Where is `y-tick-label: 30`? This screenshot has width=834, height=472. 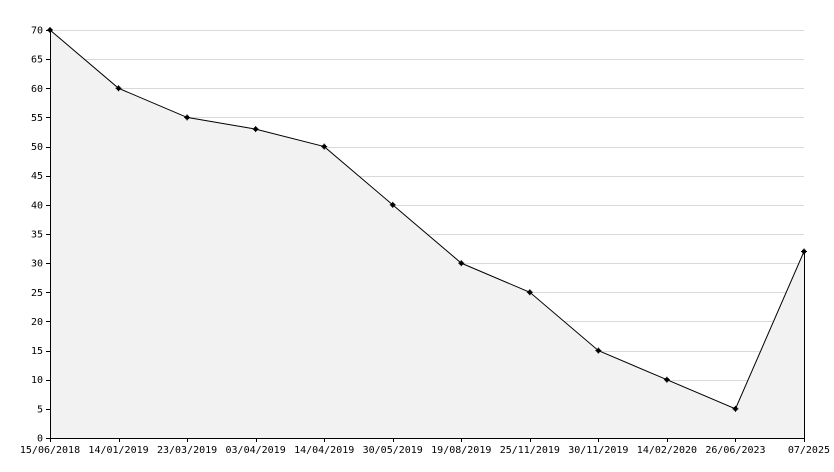
y-tick-label: 30 is located at coordinates (37, 264).